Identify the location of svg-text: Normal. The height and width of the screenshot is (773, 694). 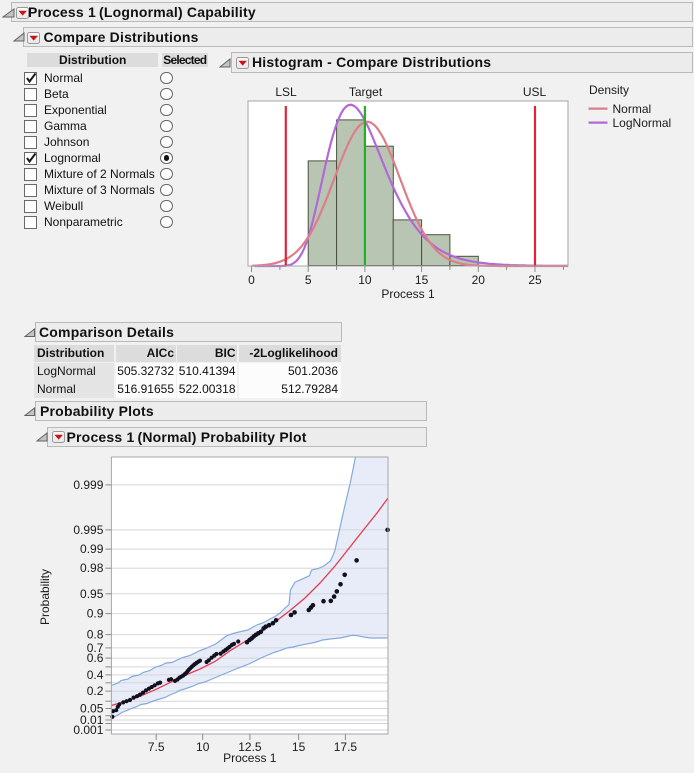
(632, 109).